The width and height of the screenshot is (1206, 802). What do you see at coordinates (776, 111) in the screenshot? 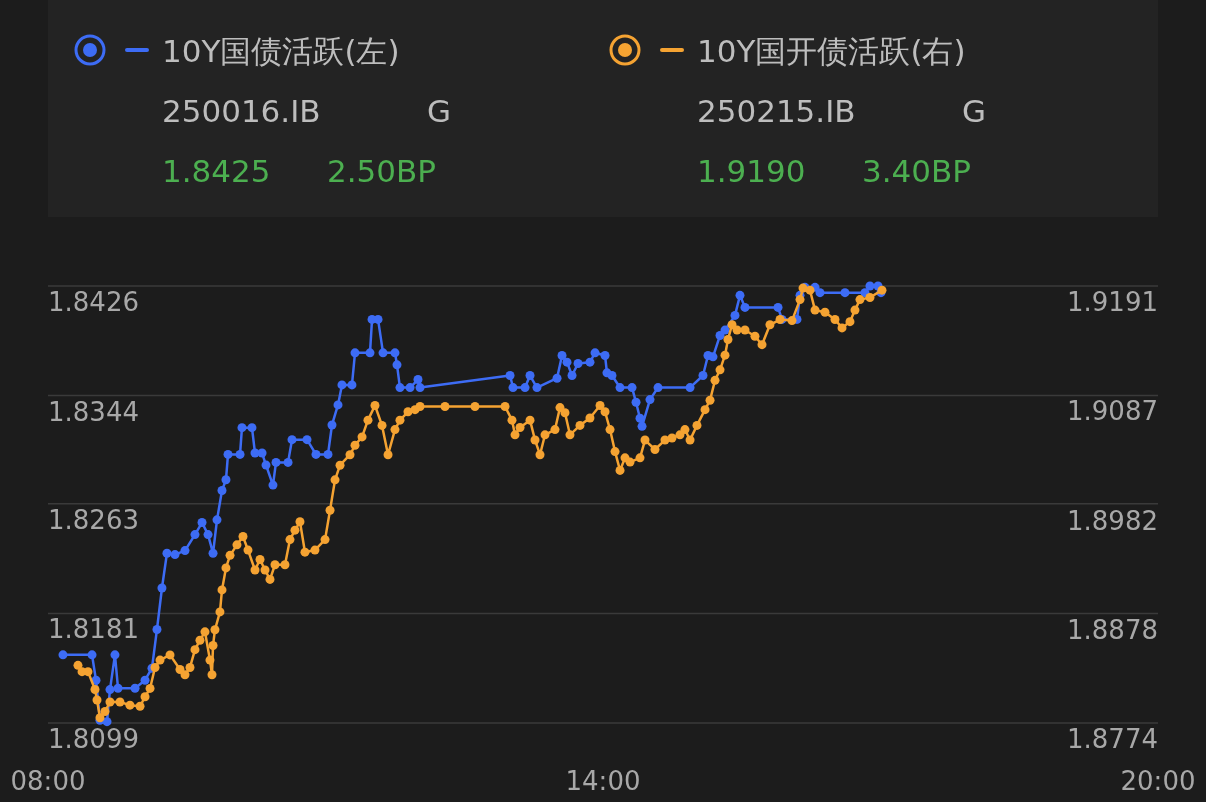
I see `text: 250215.IB` at bounding box center [776, 111].